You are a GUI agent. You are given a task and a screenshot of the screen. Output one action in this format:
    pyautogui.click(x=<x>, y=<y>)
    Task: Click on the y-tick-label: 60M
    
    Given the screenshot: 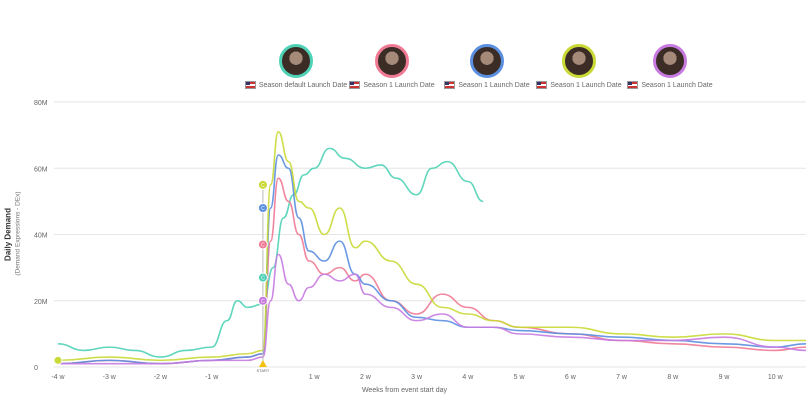 What is the action you would take?
    pyautogui.click(x=41, y=169)
    